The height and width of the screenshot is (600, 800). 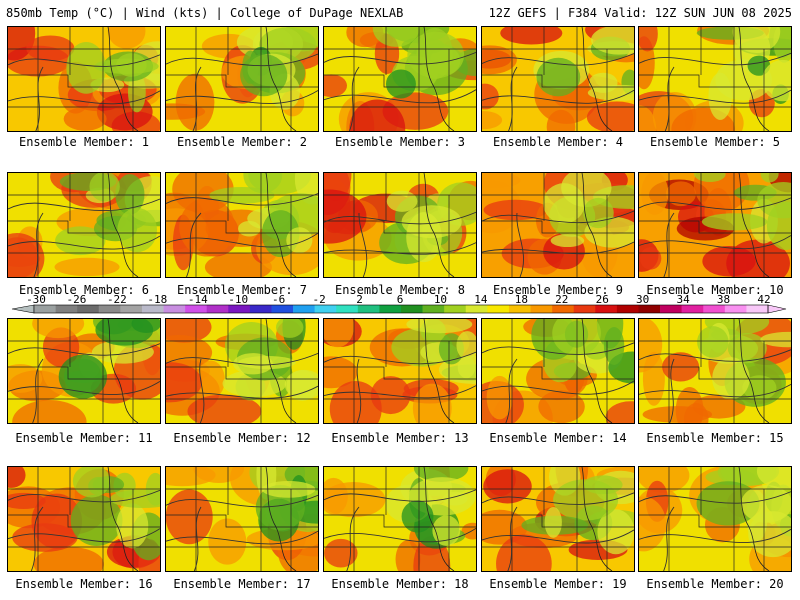 What do you see at coordinates (84, 142) in the screenshot?
I see `member-label: Ensemble Member: 1` at bounding box center [84, 142].